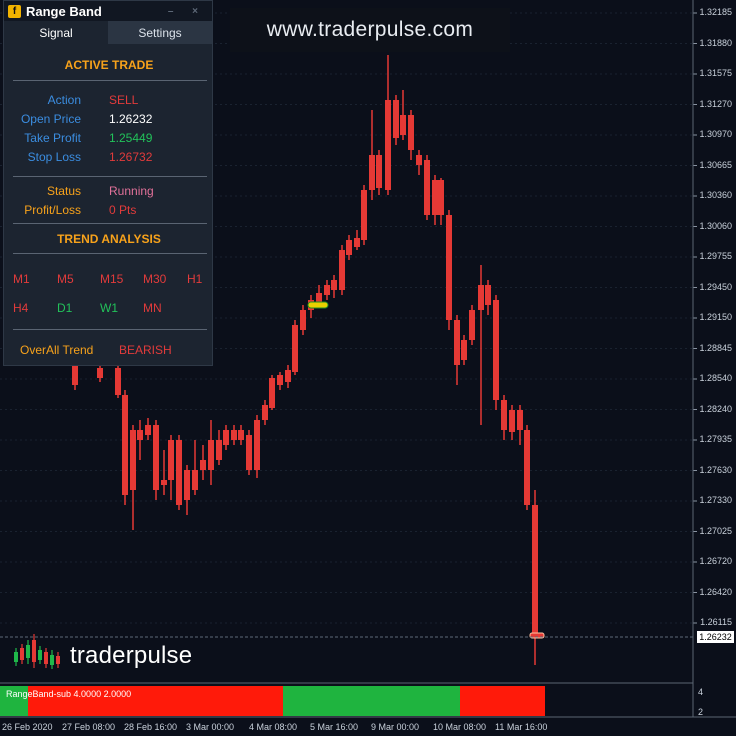 The width and height of the screenshot is (736, 736). What do you see at coordinates (715, 439) in the screenshot?
I see `price-tick-label: 1.27935` at bounding box center [715, 439].